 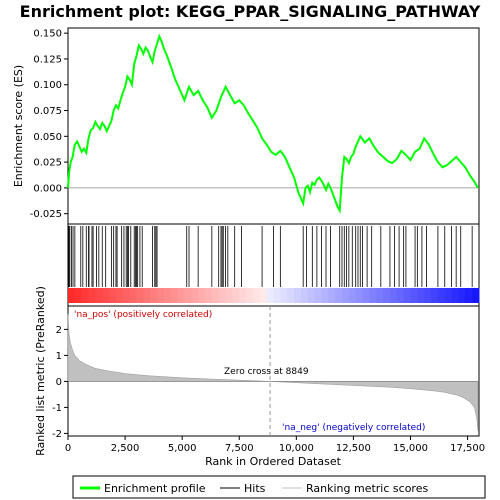 I want to click on rank-ylabel: Ranked list metric (PreRanked), so click(x=40, y=371).